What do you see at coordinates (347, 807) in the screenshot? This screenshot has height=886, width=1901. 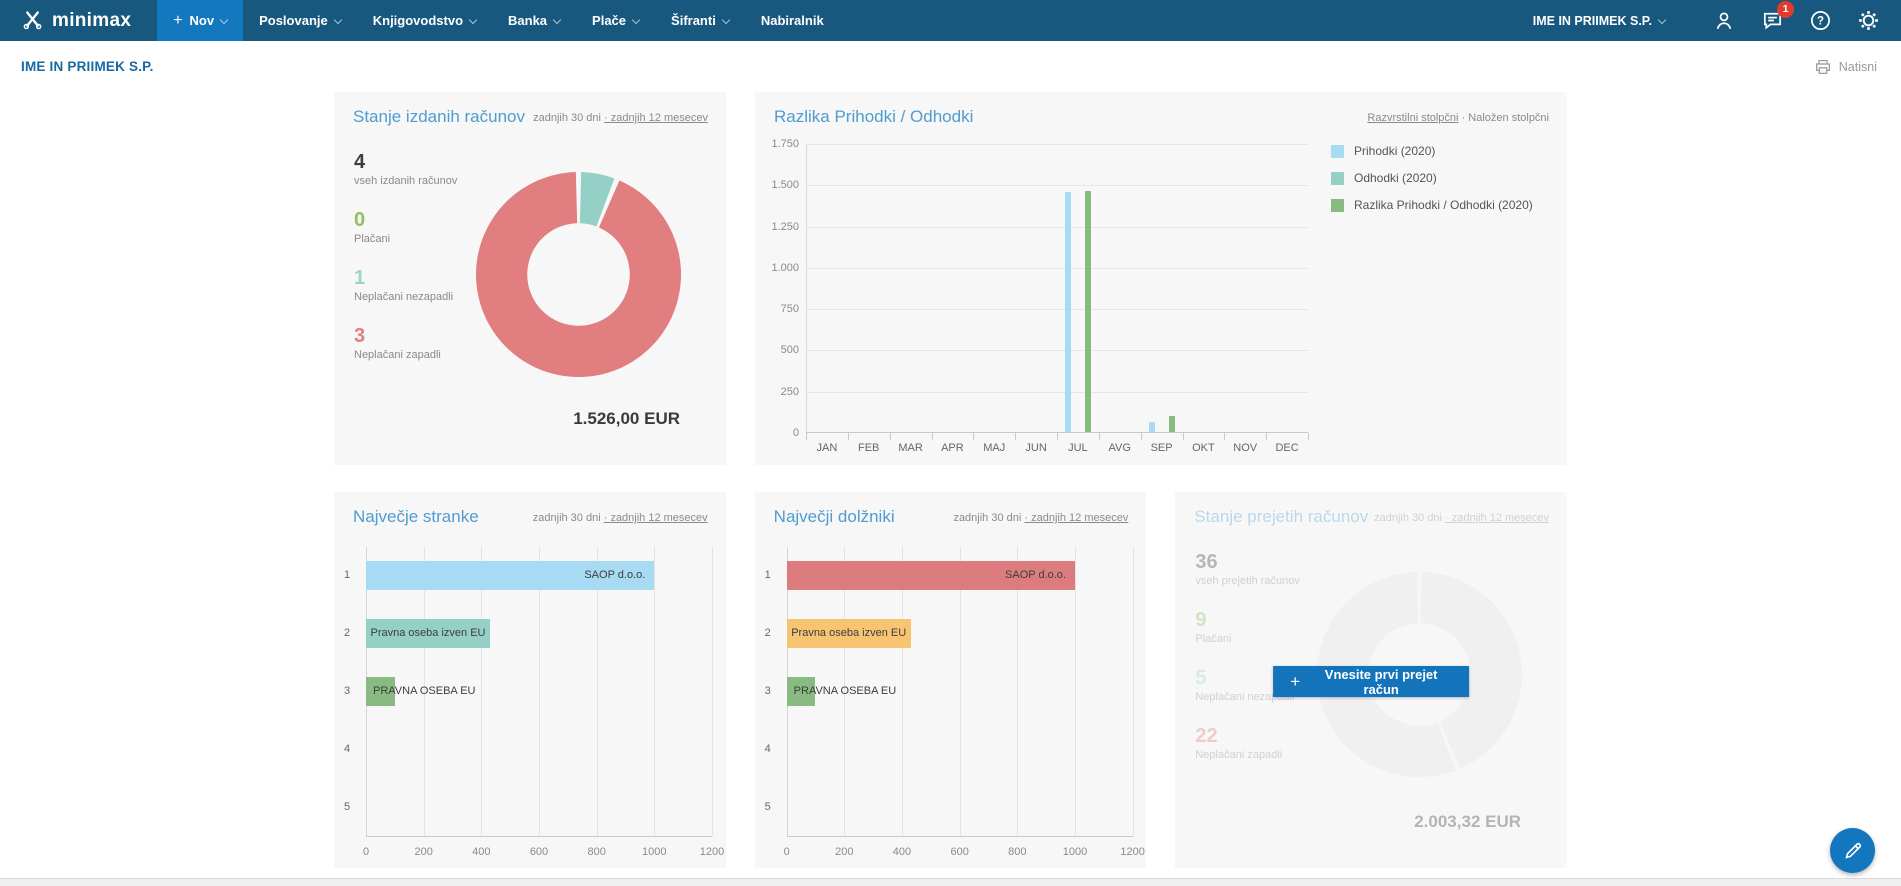 I see `row-label: 5` at bounding box center [347, 807].